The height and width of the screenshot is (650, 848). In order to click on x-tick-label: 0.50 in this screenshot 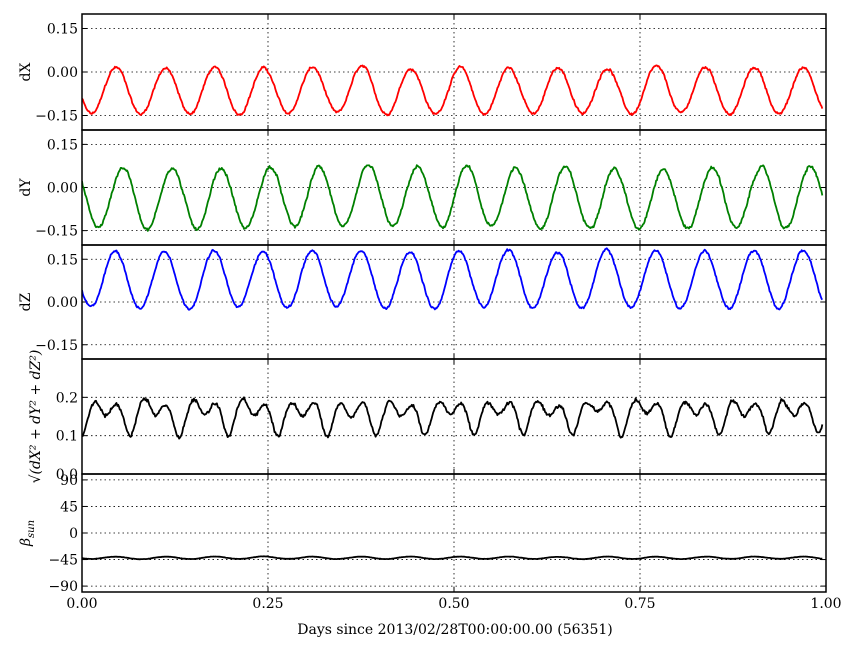, I will do `click(453, 604)`.